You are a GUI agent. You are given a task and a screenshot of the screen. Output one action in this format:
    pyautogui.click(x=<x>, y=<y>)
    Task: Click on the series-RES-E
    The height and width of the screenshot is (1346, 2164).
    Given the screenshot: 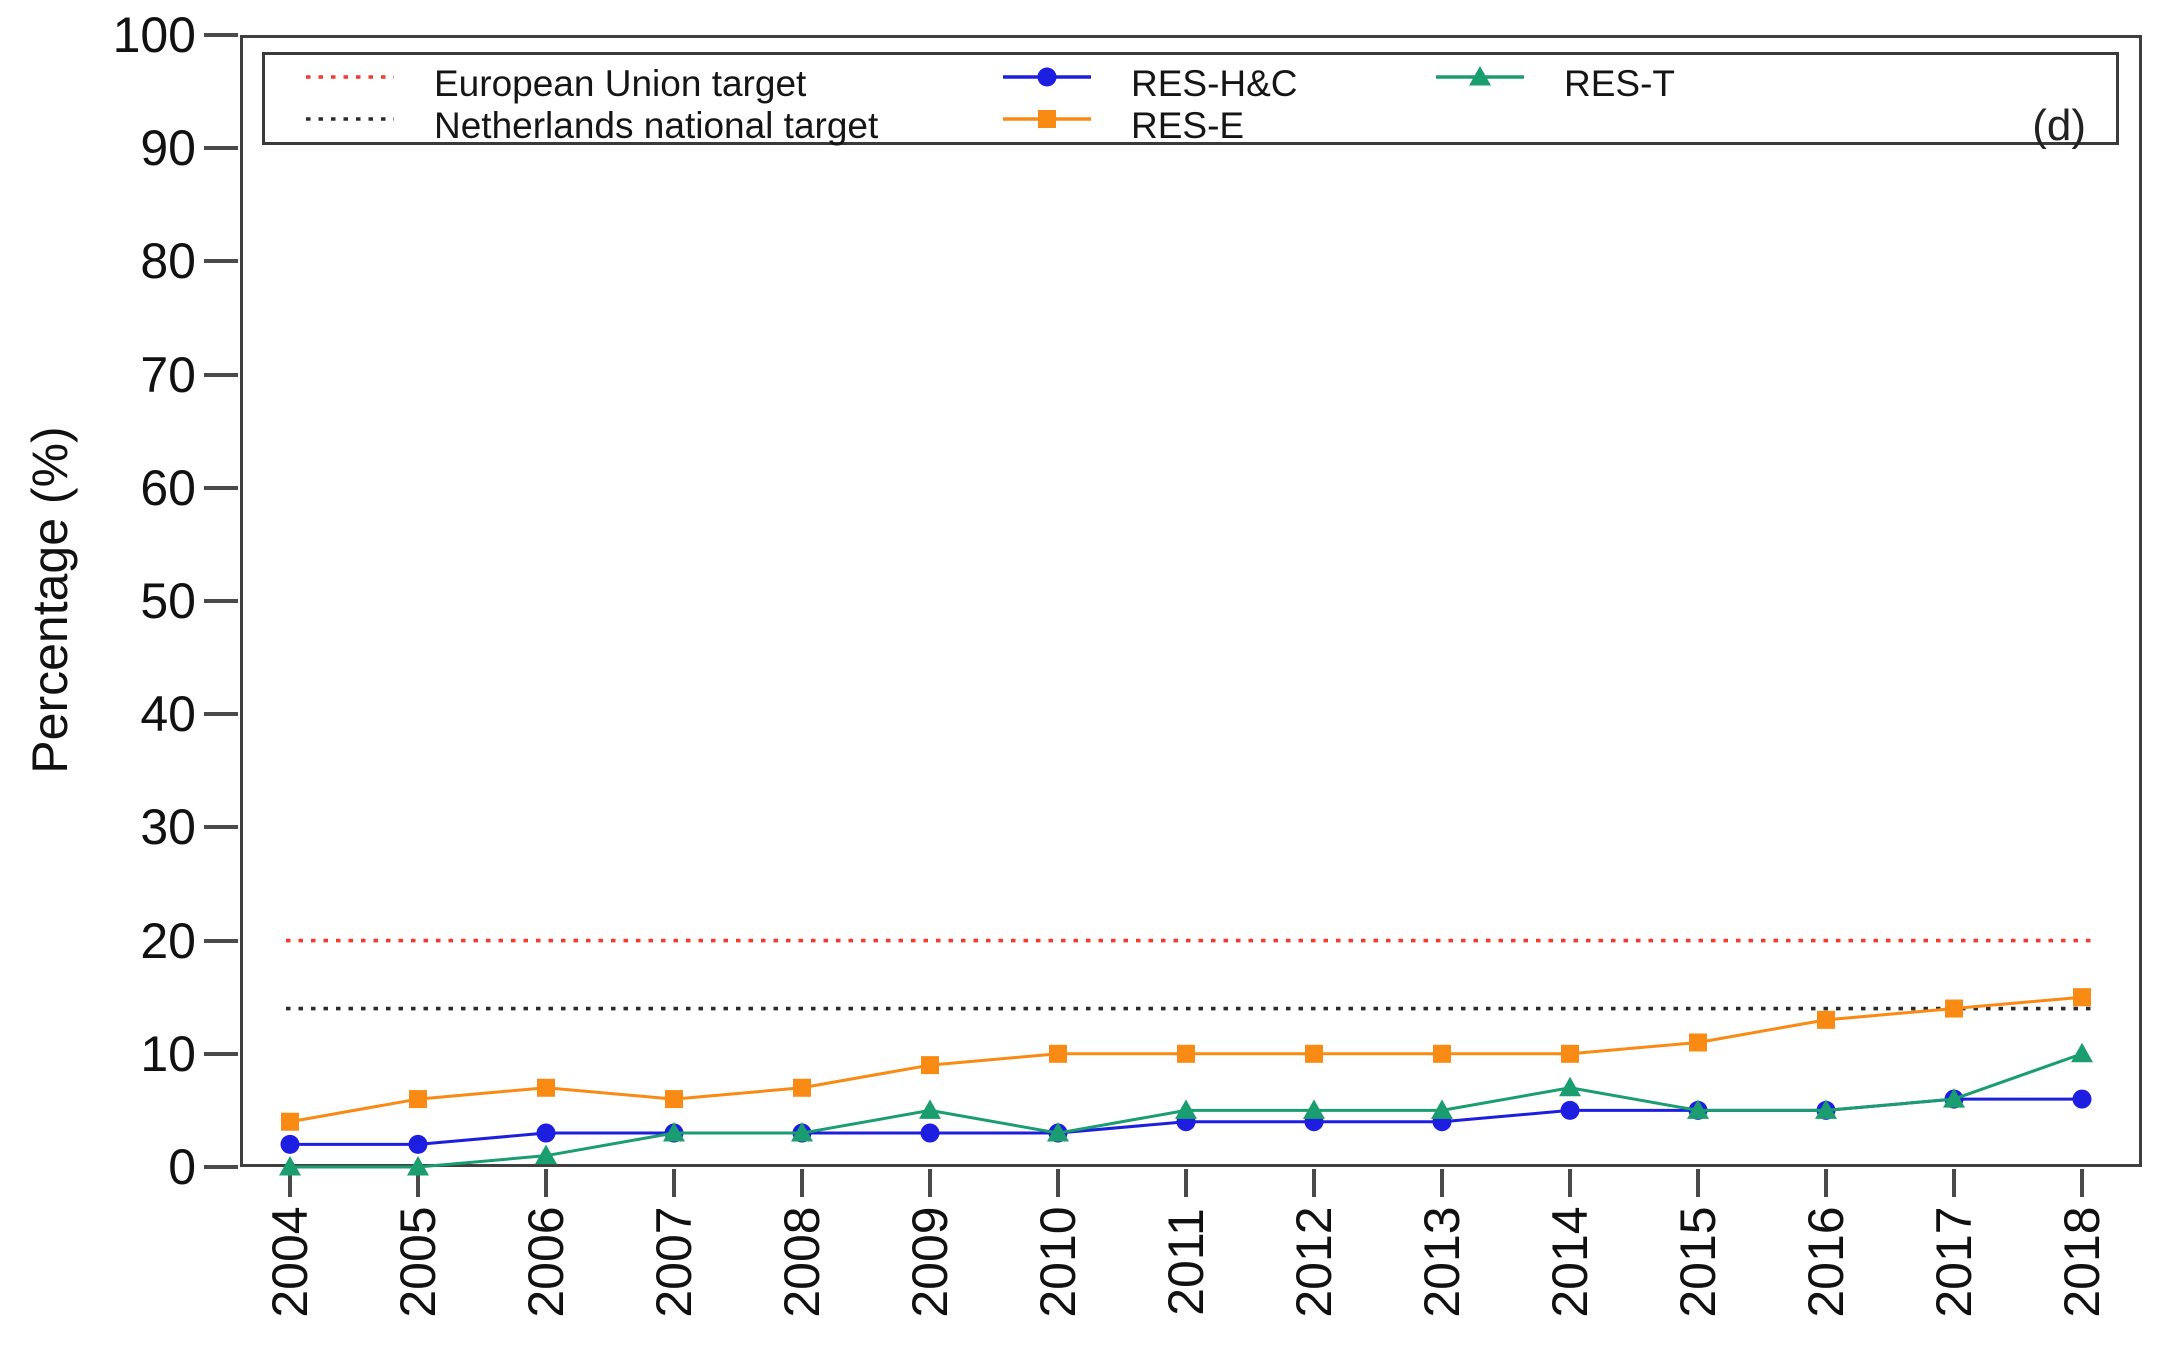 What is the action you would take?
    pyautogui.click(x=1186, y=1059)
    